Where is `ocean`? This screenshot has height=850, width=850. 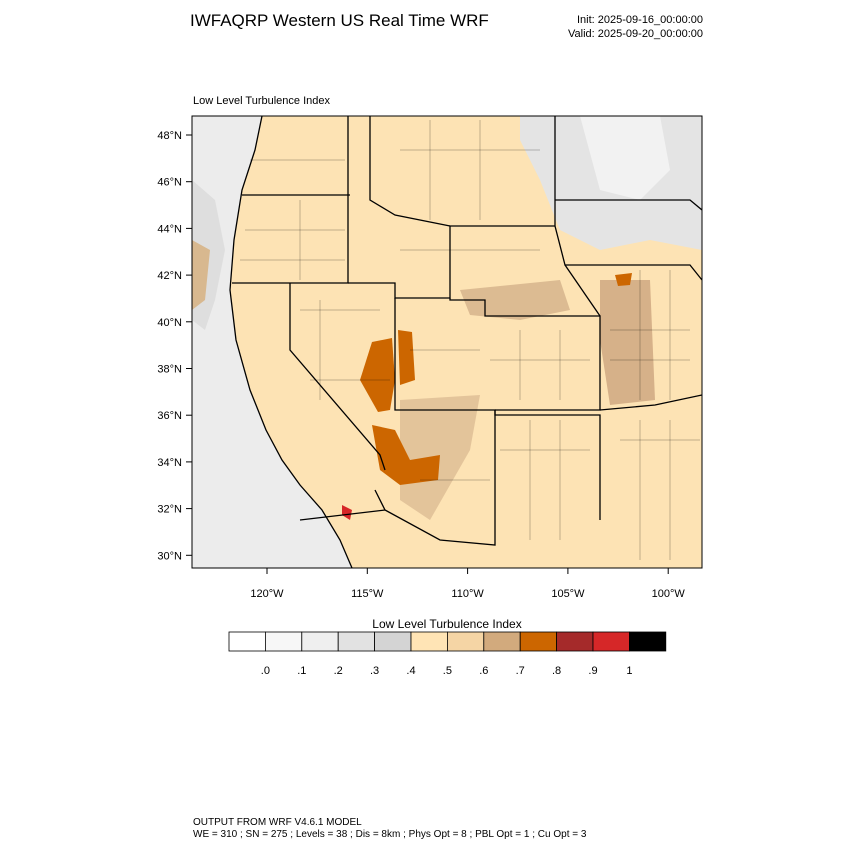
ocean is located at coordinates (272, 342).